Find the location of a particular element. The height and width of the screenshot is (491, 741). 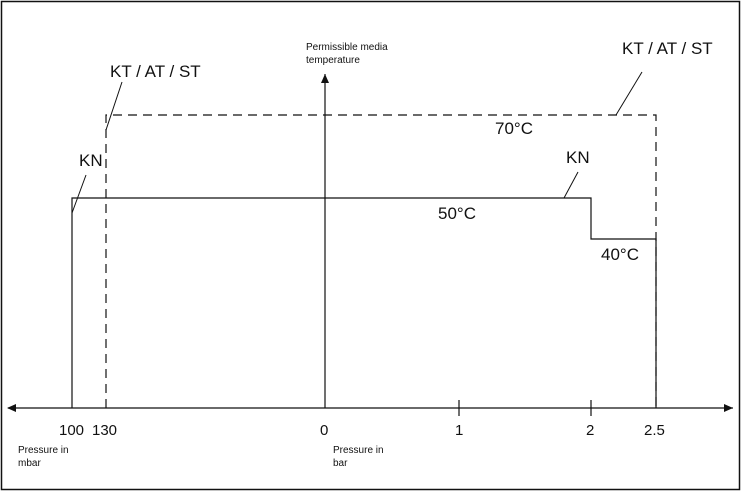

x-unit-mbar-line2: mbar is located at coordinates (29, 463).